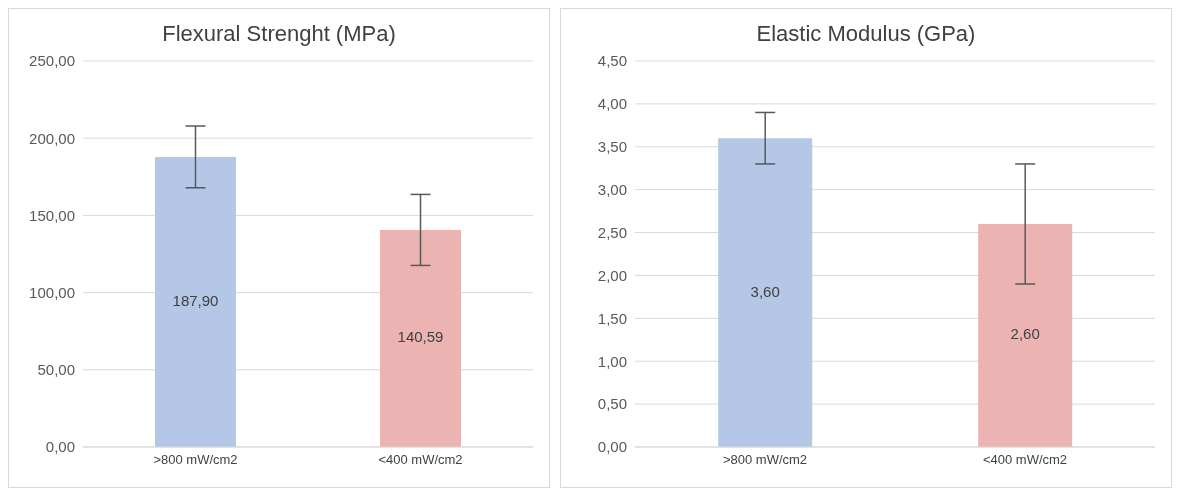  I want to click on y-tick-label: 4,50, so click(612, 61).